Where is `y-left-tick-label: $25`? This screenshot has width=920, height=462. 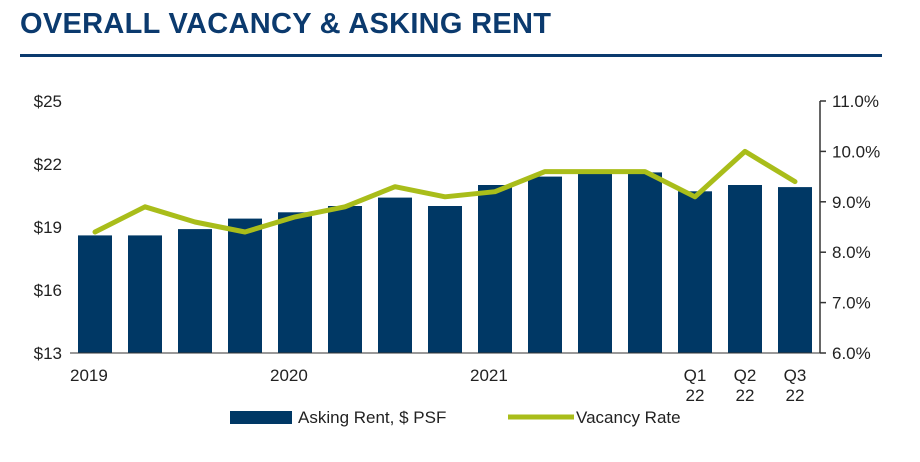
y-left-tick-label: $25 is located at coordinates (48, 101).